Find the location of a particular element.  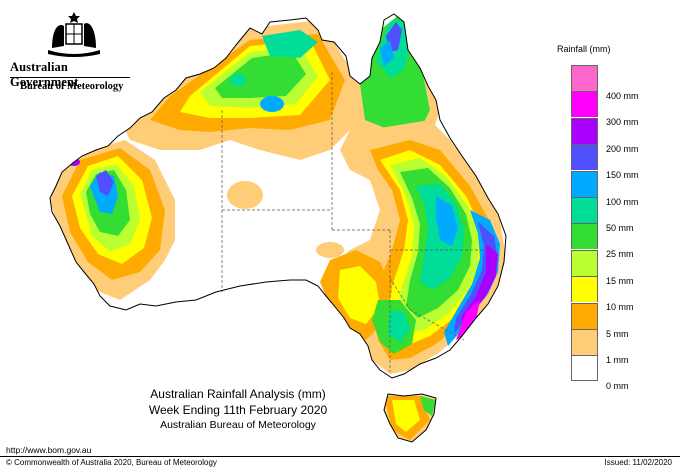

footer-divider is located at coordinates (340, 456).